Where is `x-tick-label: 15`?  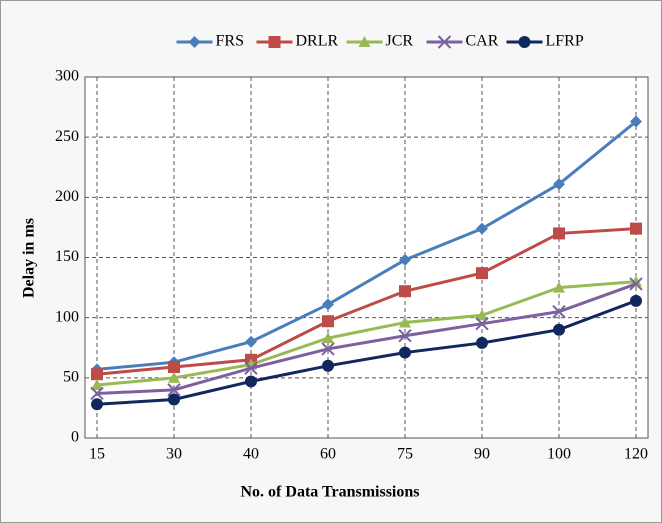
x-tick-label: 15 is located at coordinates (97, 454).